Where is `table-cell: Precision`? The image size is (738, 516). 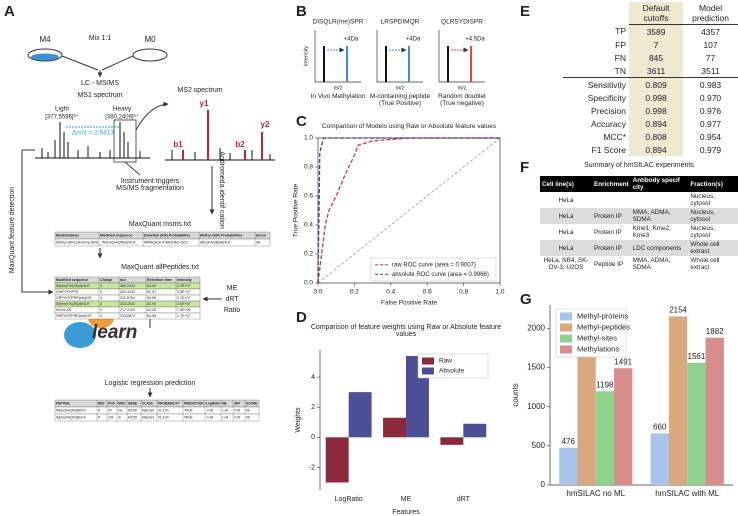 table-cell: Precision is located at coordinates (609, 110).